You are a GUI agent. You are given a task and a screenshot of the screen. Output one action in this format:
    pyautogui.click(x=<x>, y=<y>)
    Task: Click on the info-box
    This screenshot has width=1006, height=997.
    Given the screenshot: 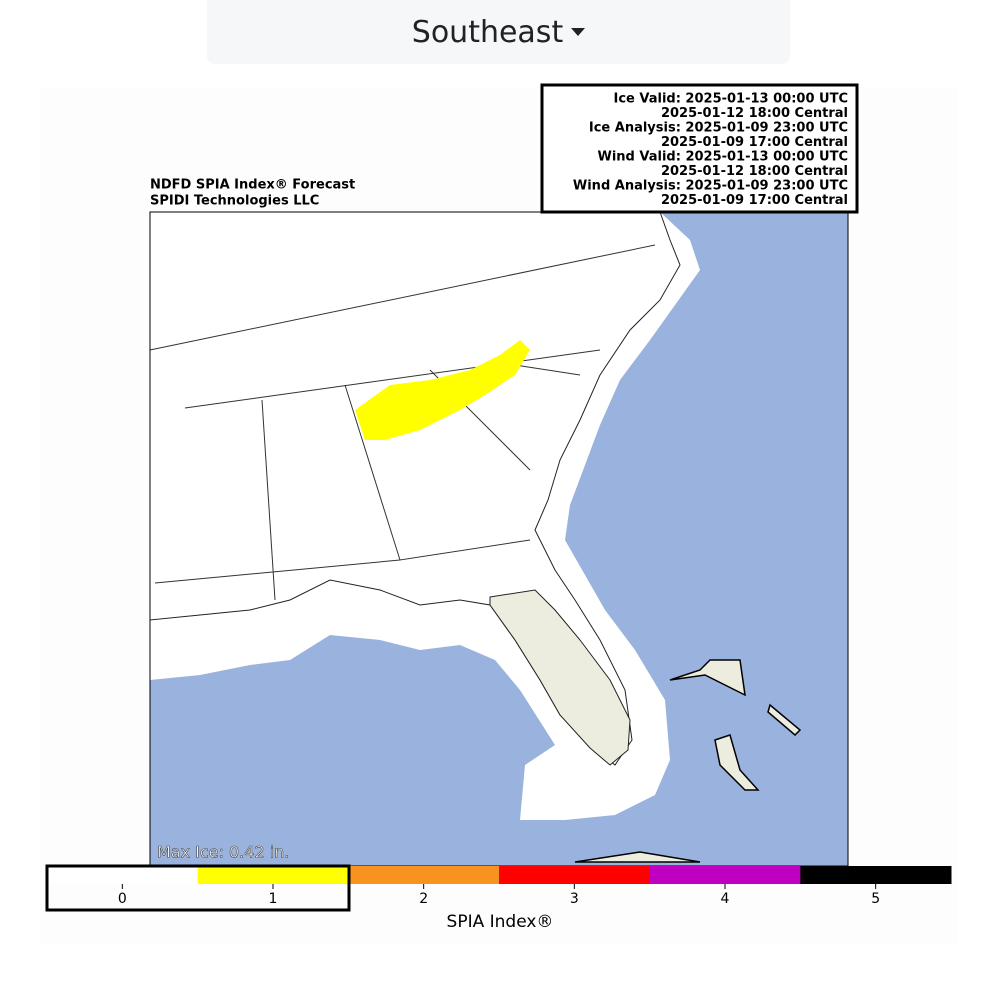 What is the action you would take?
    pyautogui.click(x=699, y=148)
    